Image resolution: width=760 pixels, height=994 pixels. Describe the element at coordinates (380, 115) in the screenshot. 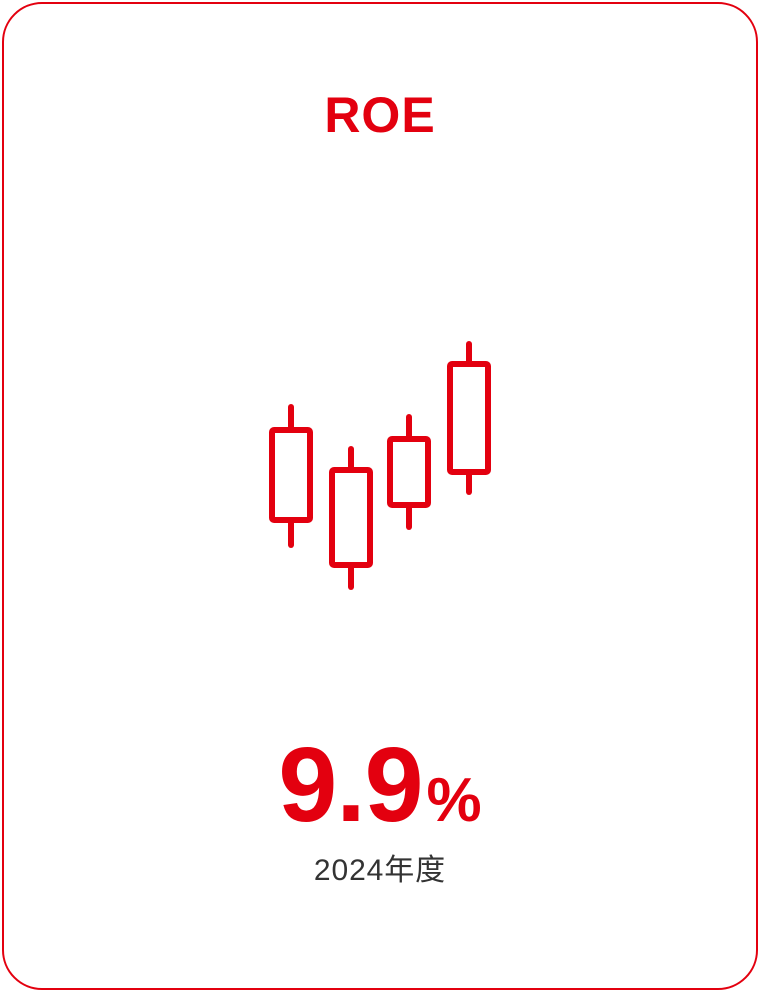

I see `card-title: ROE` at that location.